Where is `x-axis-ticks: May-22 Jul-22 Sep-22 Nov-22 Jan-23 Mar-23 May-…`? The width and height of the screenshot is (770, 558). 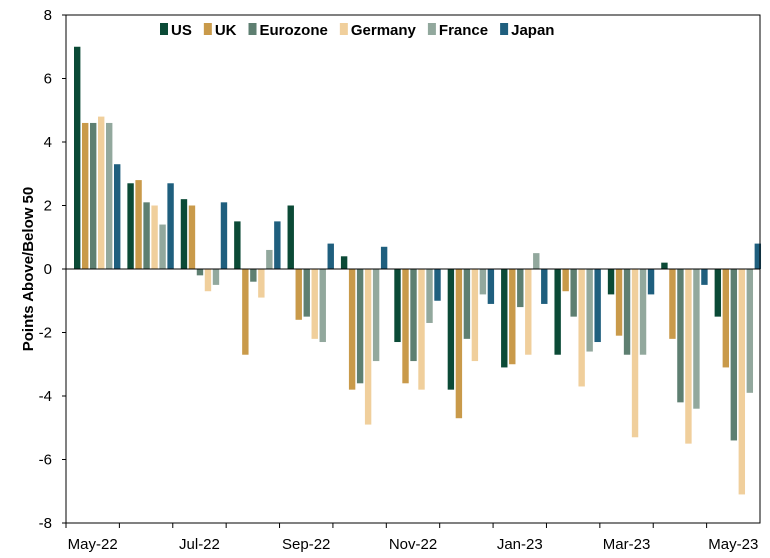 x-axis-ticks: May-22 Jul-22 Sep-22 Nov-22 Jan-23 Mar-23 May-… is located at coordinates (411, 538).